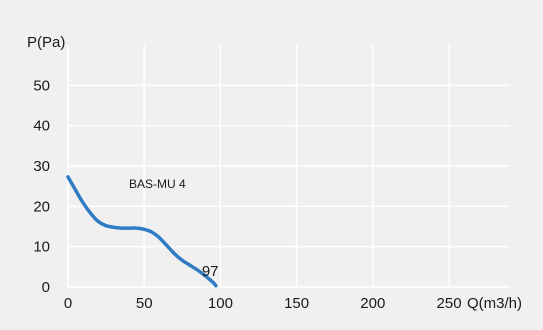  What do you see at coordinates (220, 303) in the screenshot?
I see `x-tick-label: 100` at bounding box center [220, 303].